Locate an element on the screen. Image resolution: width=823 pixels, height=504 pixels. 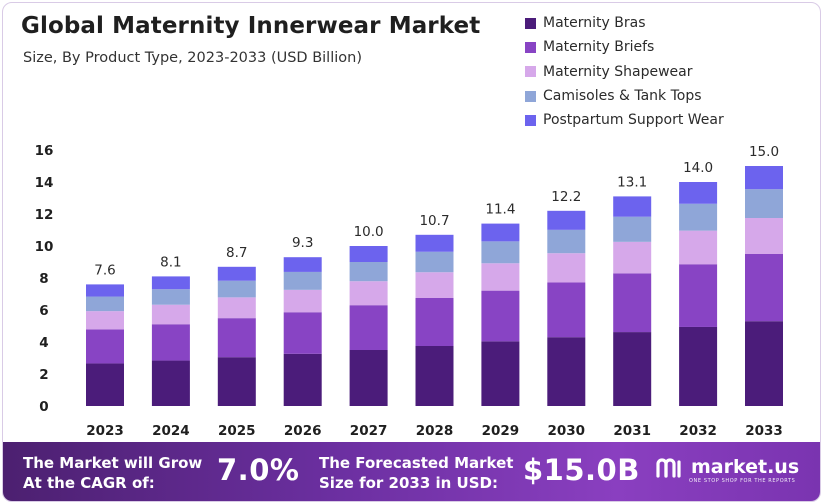
y-tick-label: 12 is located at coordinates (44, 215).